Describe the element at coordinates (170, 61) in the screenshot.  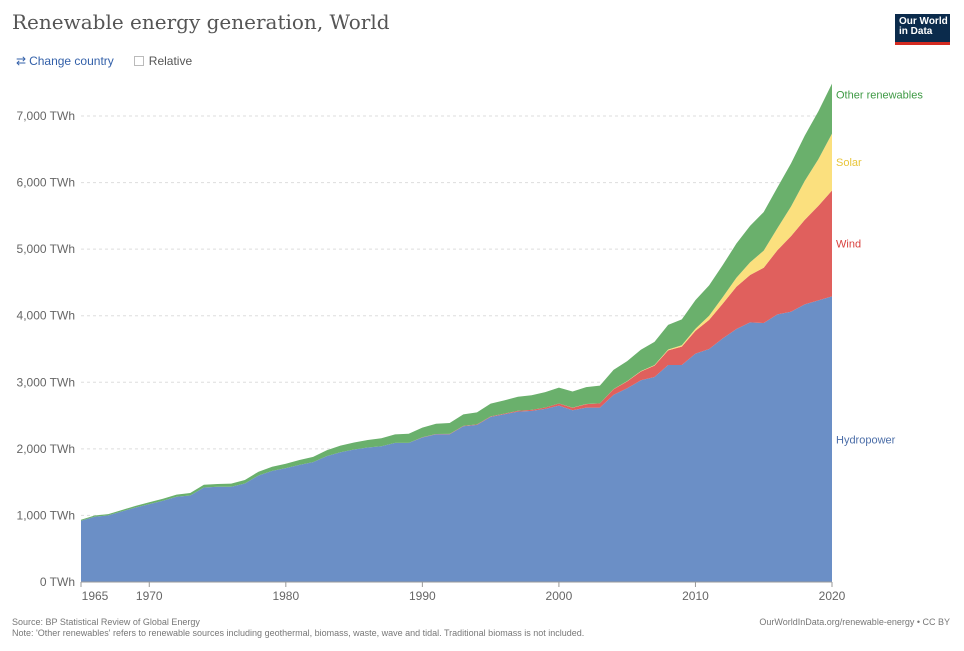
I see `relative-label: Relative` at that location.